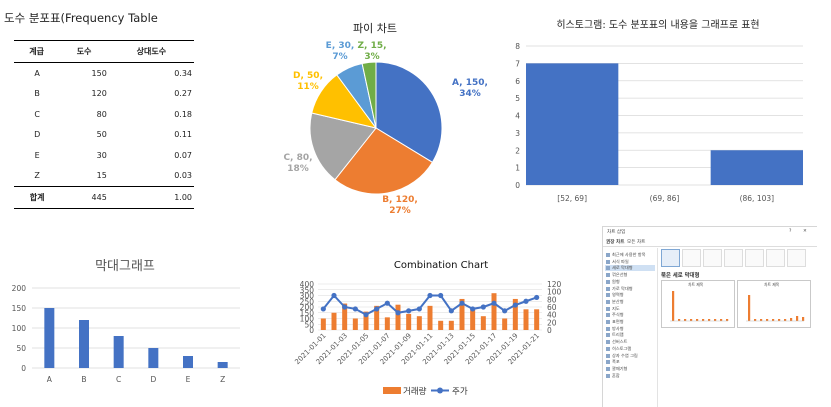 This screenshot has width=831, height=407. What do you see at coordinates (618, 328) in the screenshot?
I see `sidebar-item-label: 방사형` at bounding box center [618, 328].